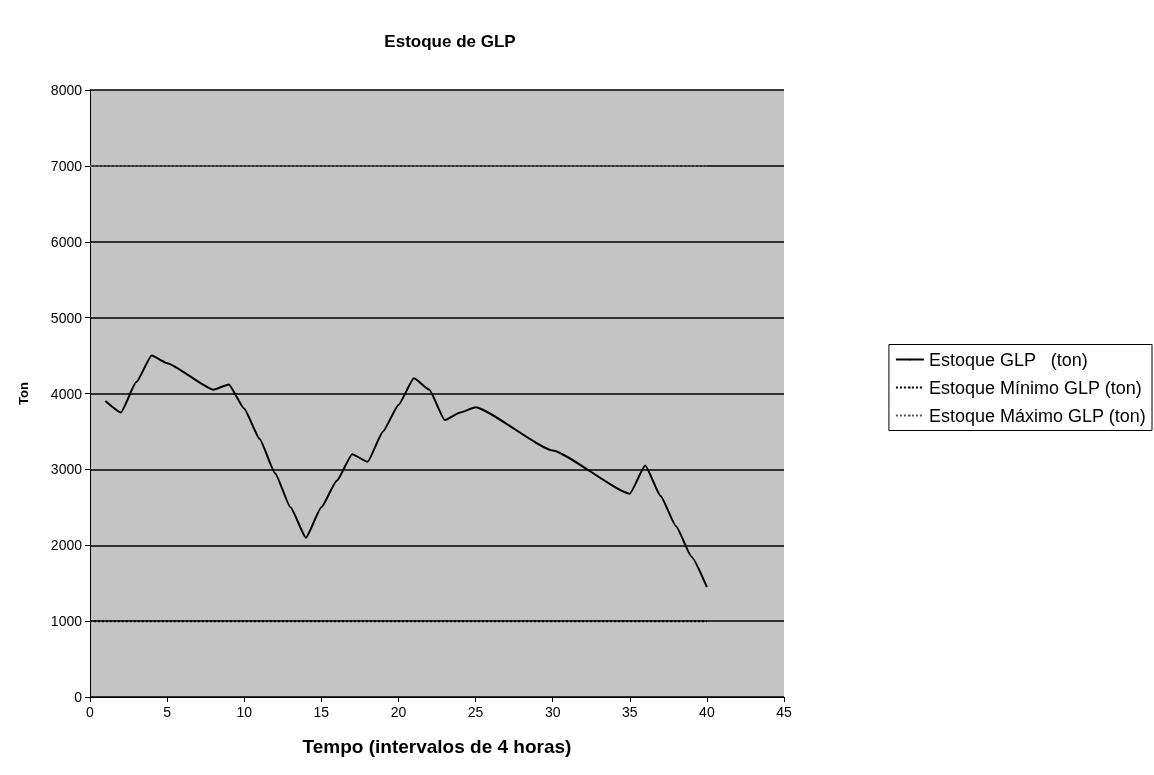  I want to click on x-tick-label: 45, so click(784, 712).